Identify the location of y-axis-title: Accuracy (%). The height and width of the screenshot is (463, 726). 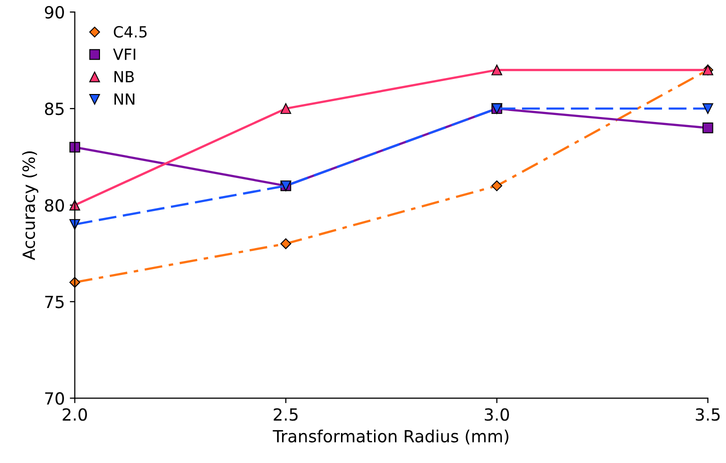
(30, 205).